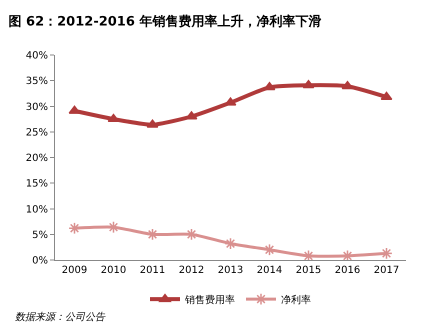 This screenshot has height=332, width=426. I want to click on x-tick-label: 2011, so click(153, 270).